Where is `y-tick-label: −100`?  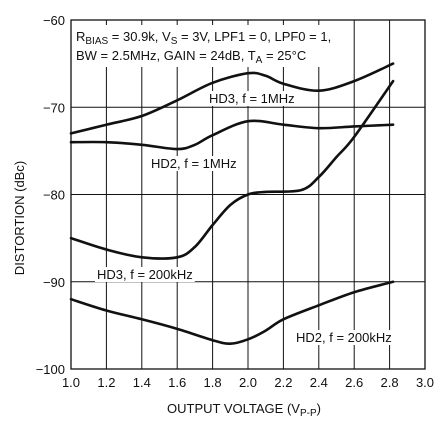
y-tick-label: −100 is located at coordinates (50, 369).